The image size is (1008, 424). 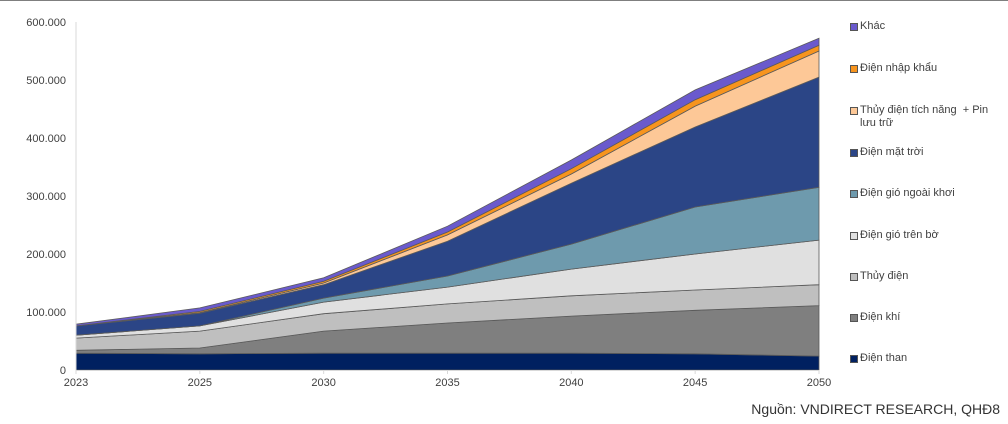 What do you see at coordinates (925, 152) in the screenshot?
I see `legend-item: Điện mặt trời` at bounding box center [925, 152].